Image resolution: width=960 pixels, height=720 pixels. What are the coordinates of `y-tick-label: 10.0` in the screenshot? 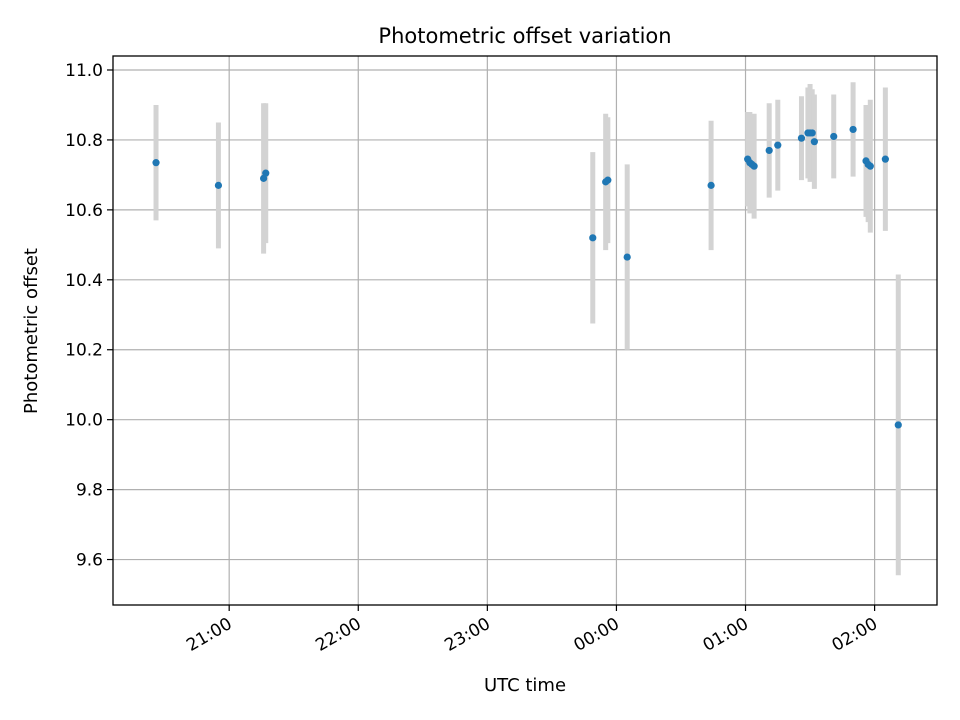 It's located at (84, 421).